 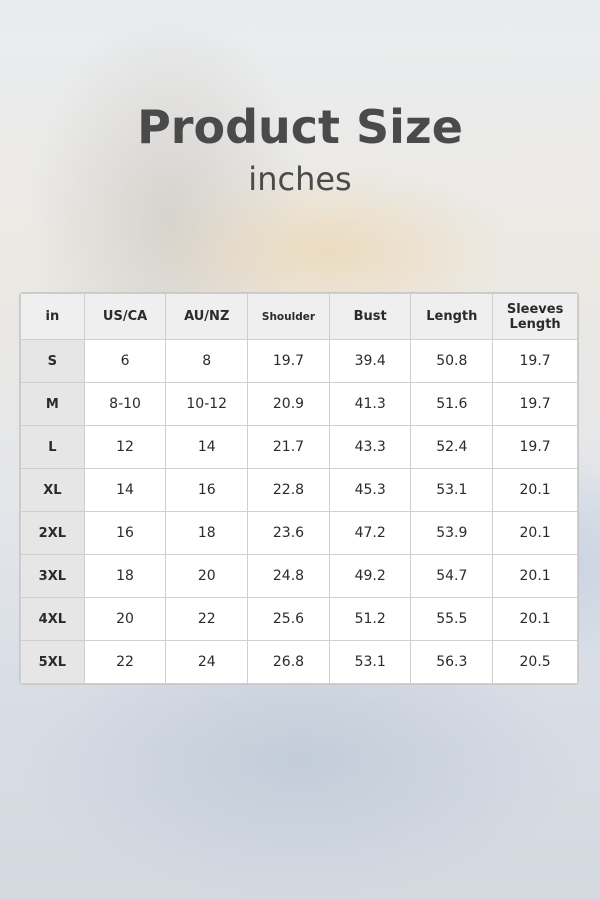 I want to click on table-cell: 49.2, so click(x=370, y=576).